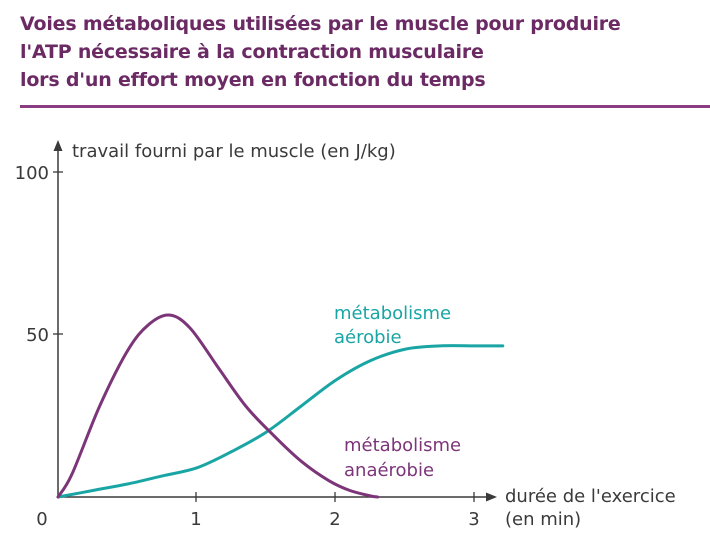 The height and width of the screenshot is (541, 710). I want to click on origin-label: 0, so click(41, 519).